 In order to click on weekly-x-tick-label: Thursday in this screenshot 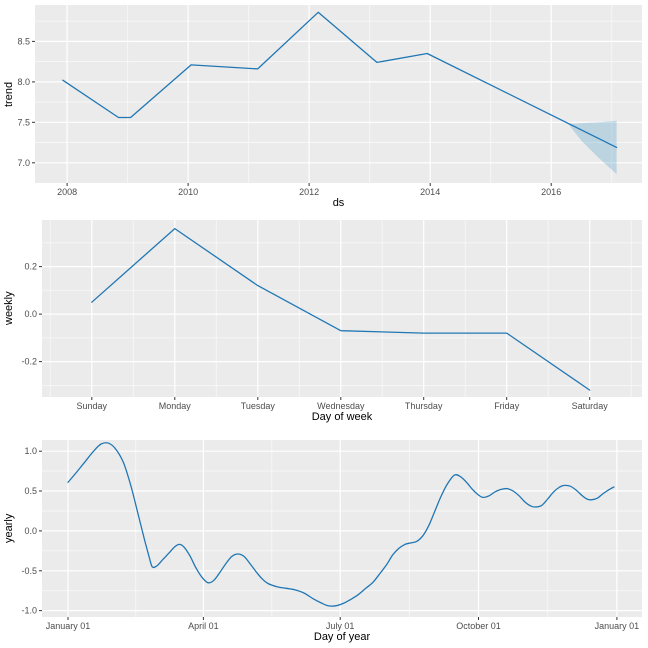, I will do `click(424, 406)`.